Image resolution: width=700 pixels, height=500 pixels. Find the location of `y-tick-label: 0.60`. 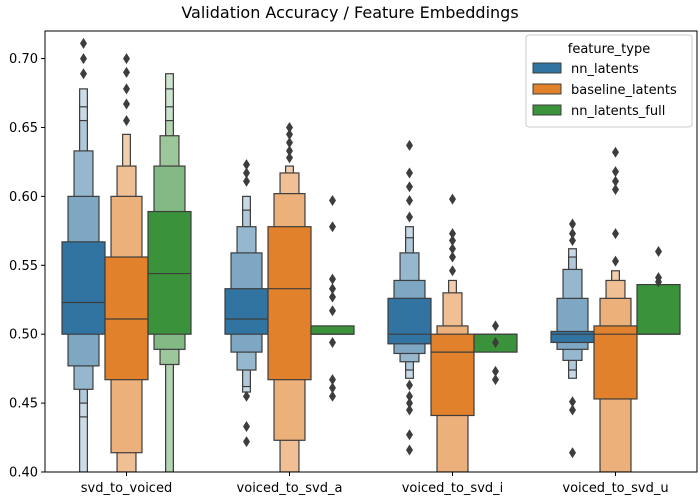

y-tick-label: 0.60 is located at coordinates (23, 197).